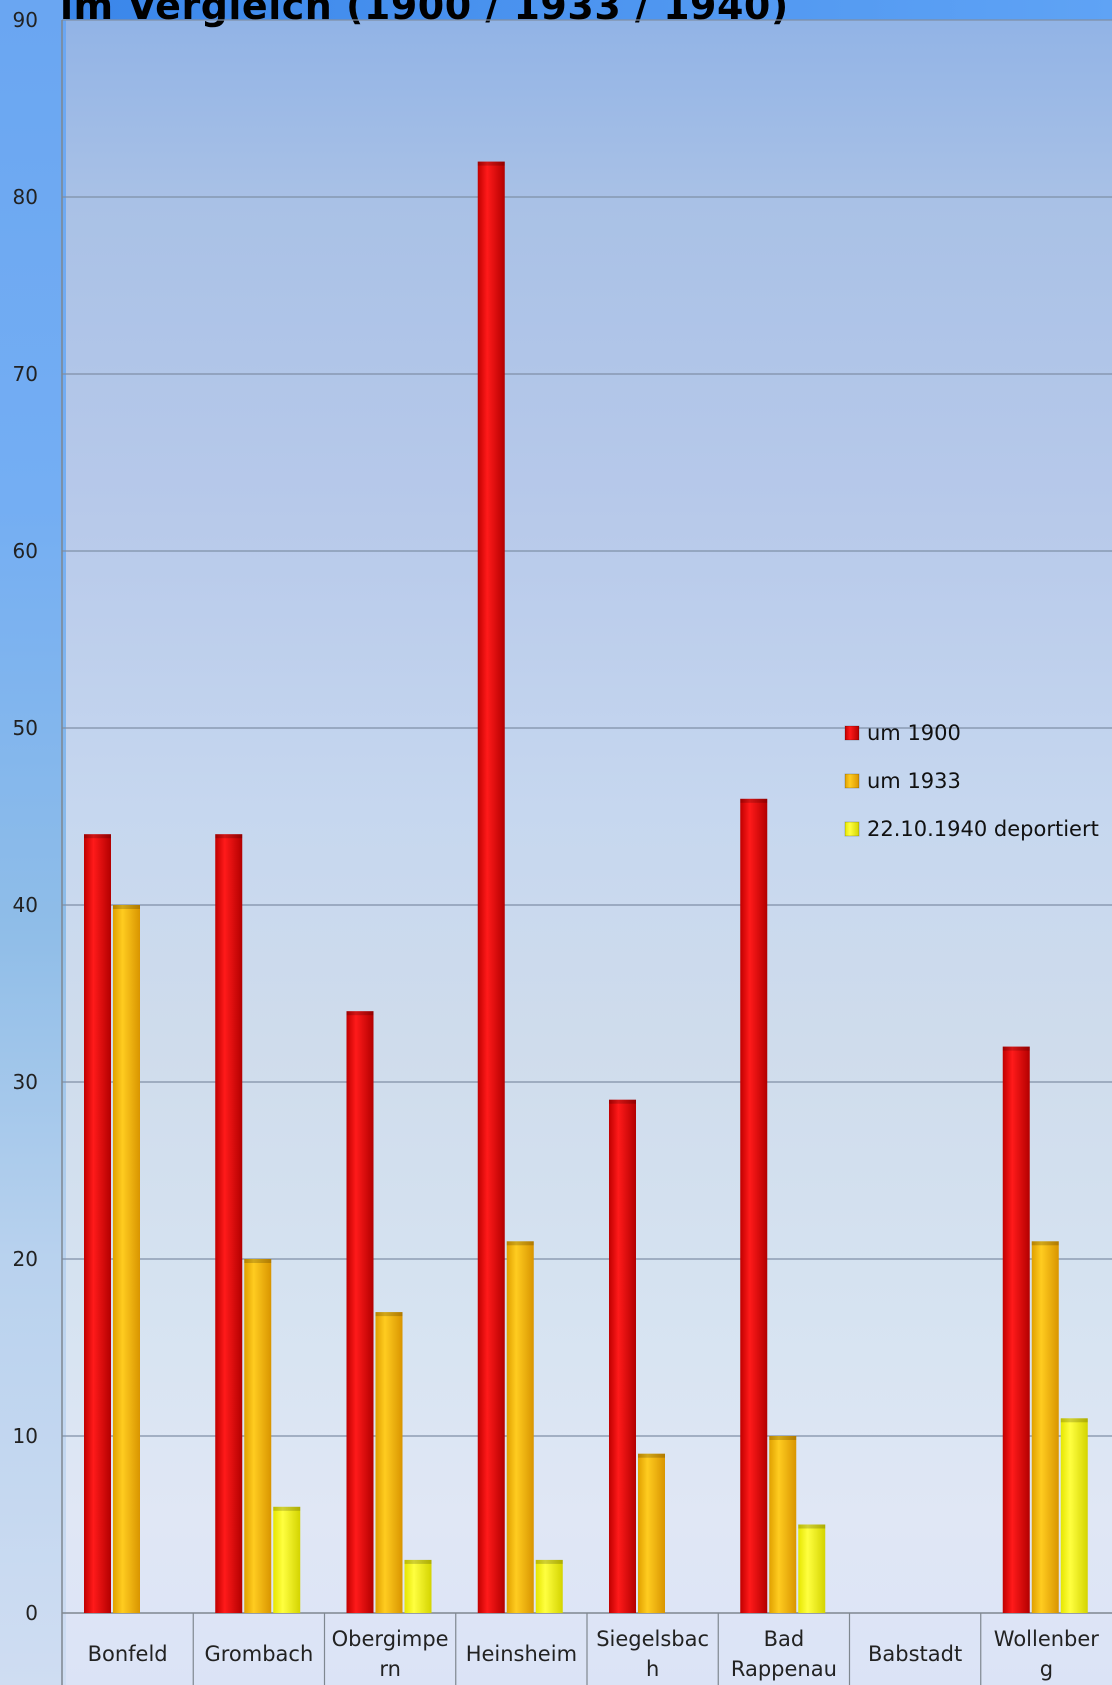  What do you see at coordinates (424, 14) in the screenshot?
I see `chart-title: im Vergleich (1900 / 1933 / 1940)` at bounding box center [424, 14].